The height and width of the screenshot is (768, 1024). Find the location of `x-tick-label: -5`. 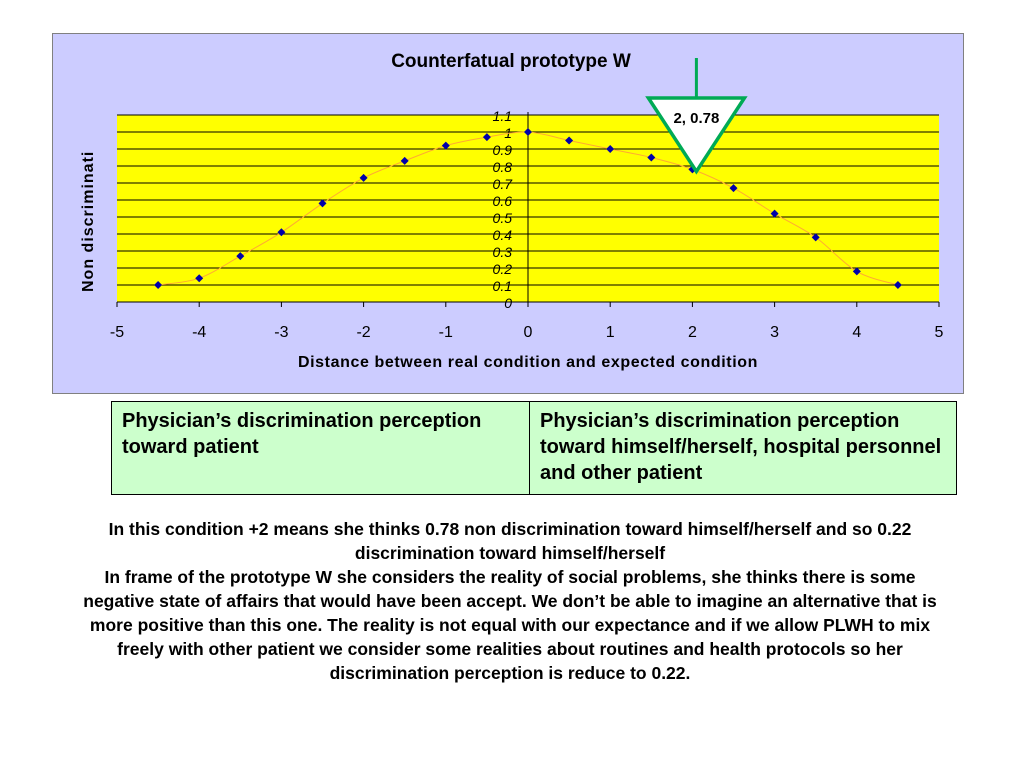

x-tick-label: -5 is located at coordinates (117, 332).